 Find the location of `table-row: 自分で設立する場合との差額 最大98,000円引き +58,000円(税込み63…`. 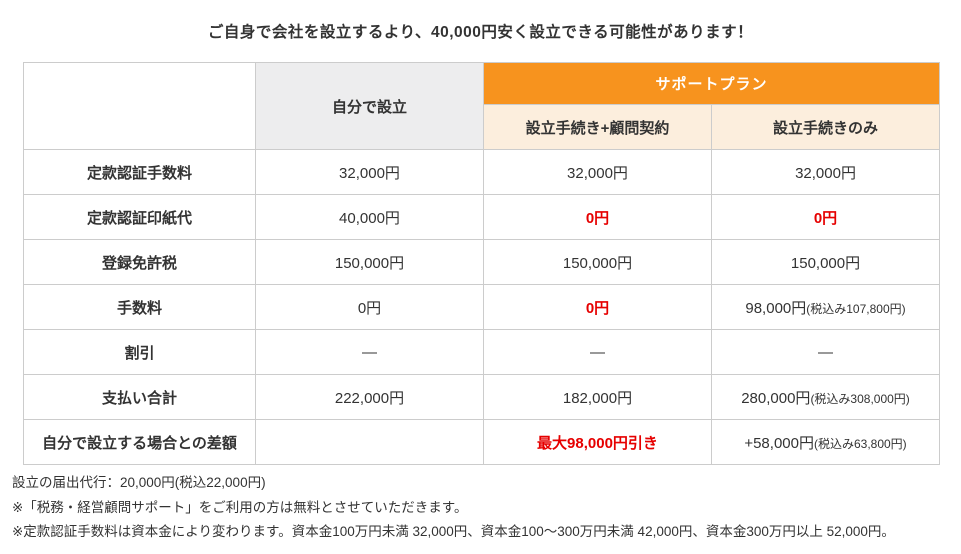

table-row: 自分で設立する場合との差額 最大98,000円引き +58,000円(税込み63… is located at coordinates (482, 442).